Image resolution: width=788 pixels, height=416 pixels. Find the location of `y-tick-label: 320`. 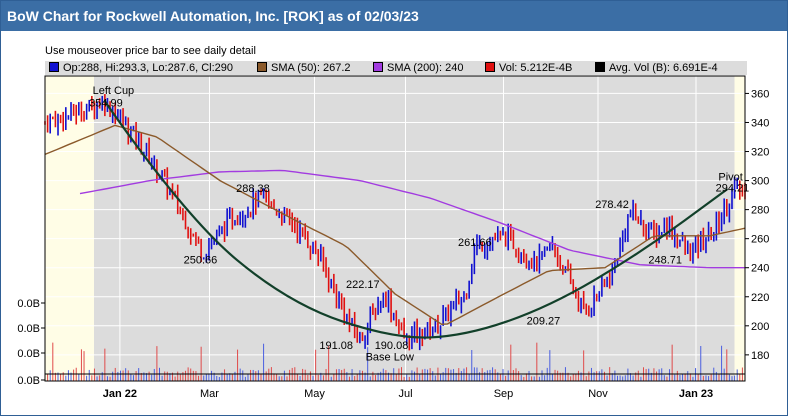

y-tick-label: 320 is located at coordinates (760, 153).